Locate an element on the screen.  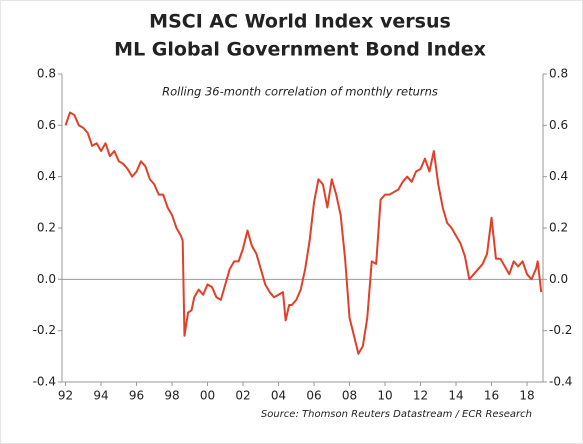
x-tick-label: 04 is located at coordinates (278, 396).